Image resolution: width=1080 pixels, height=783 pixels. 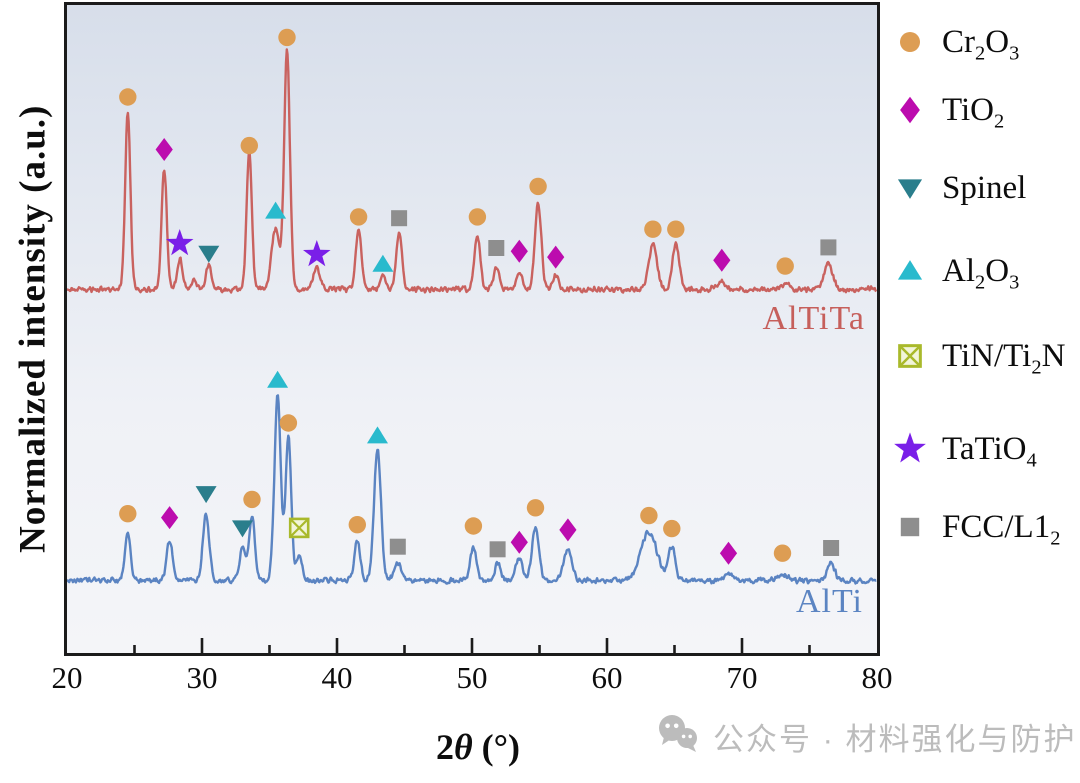 I want to click on x-axis-title: 2θ (°), so click(x=478, y=747).